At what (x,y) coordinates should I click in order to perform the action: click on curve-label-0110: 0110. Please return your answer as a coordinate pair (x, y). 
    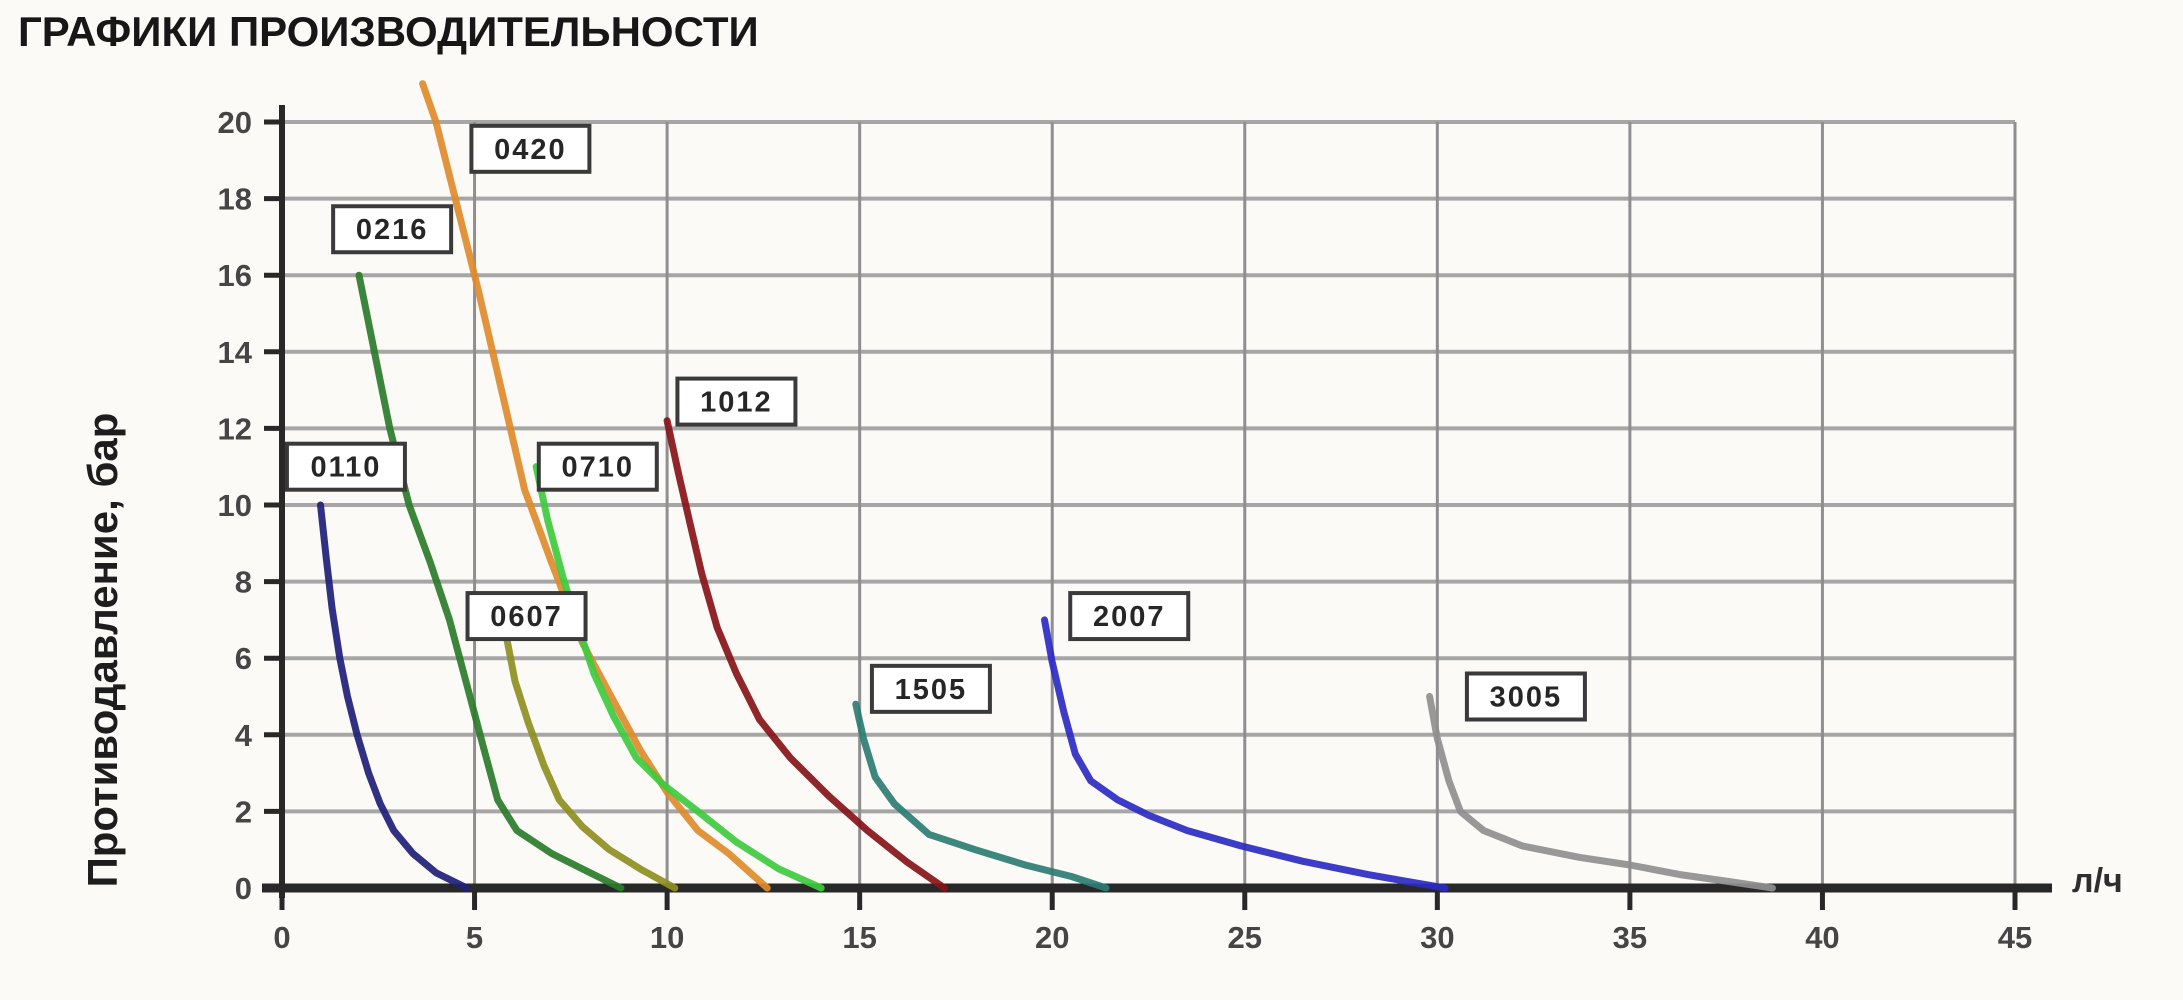
    Looking at the image, I should click on (345, 468).